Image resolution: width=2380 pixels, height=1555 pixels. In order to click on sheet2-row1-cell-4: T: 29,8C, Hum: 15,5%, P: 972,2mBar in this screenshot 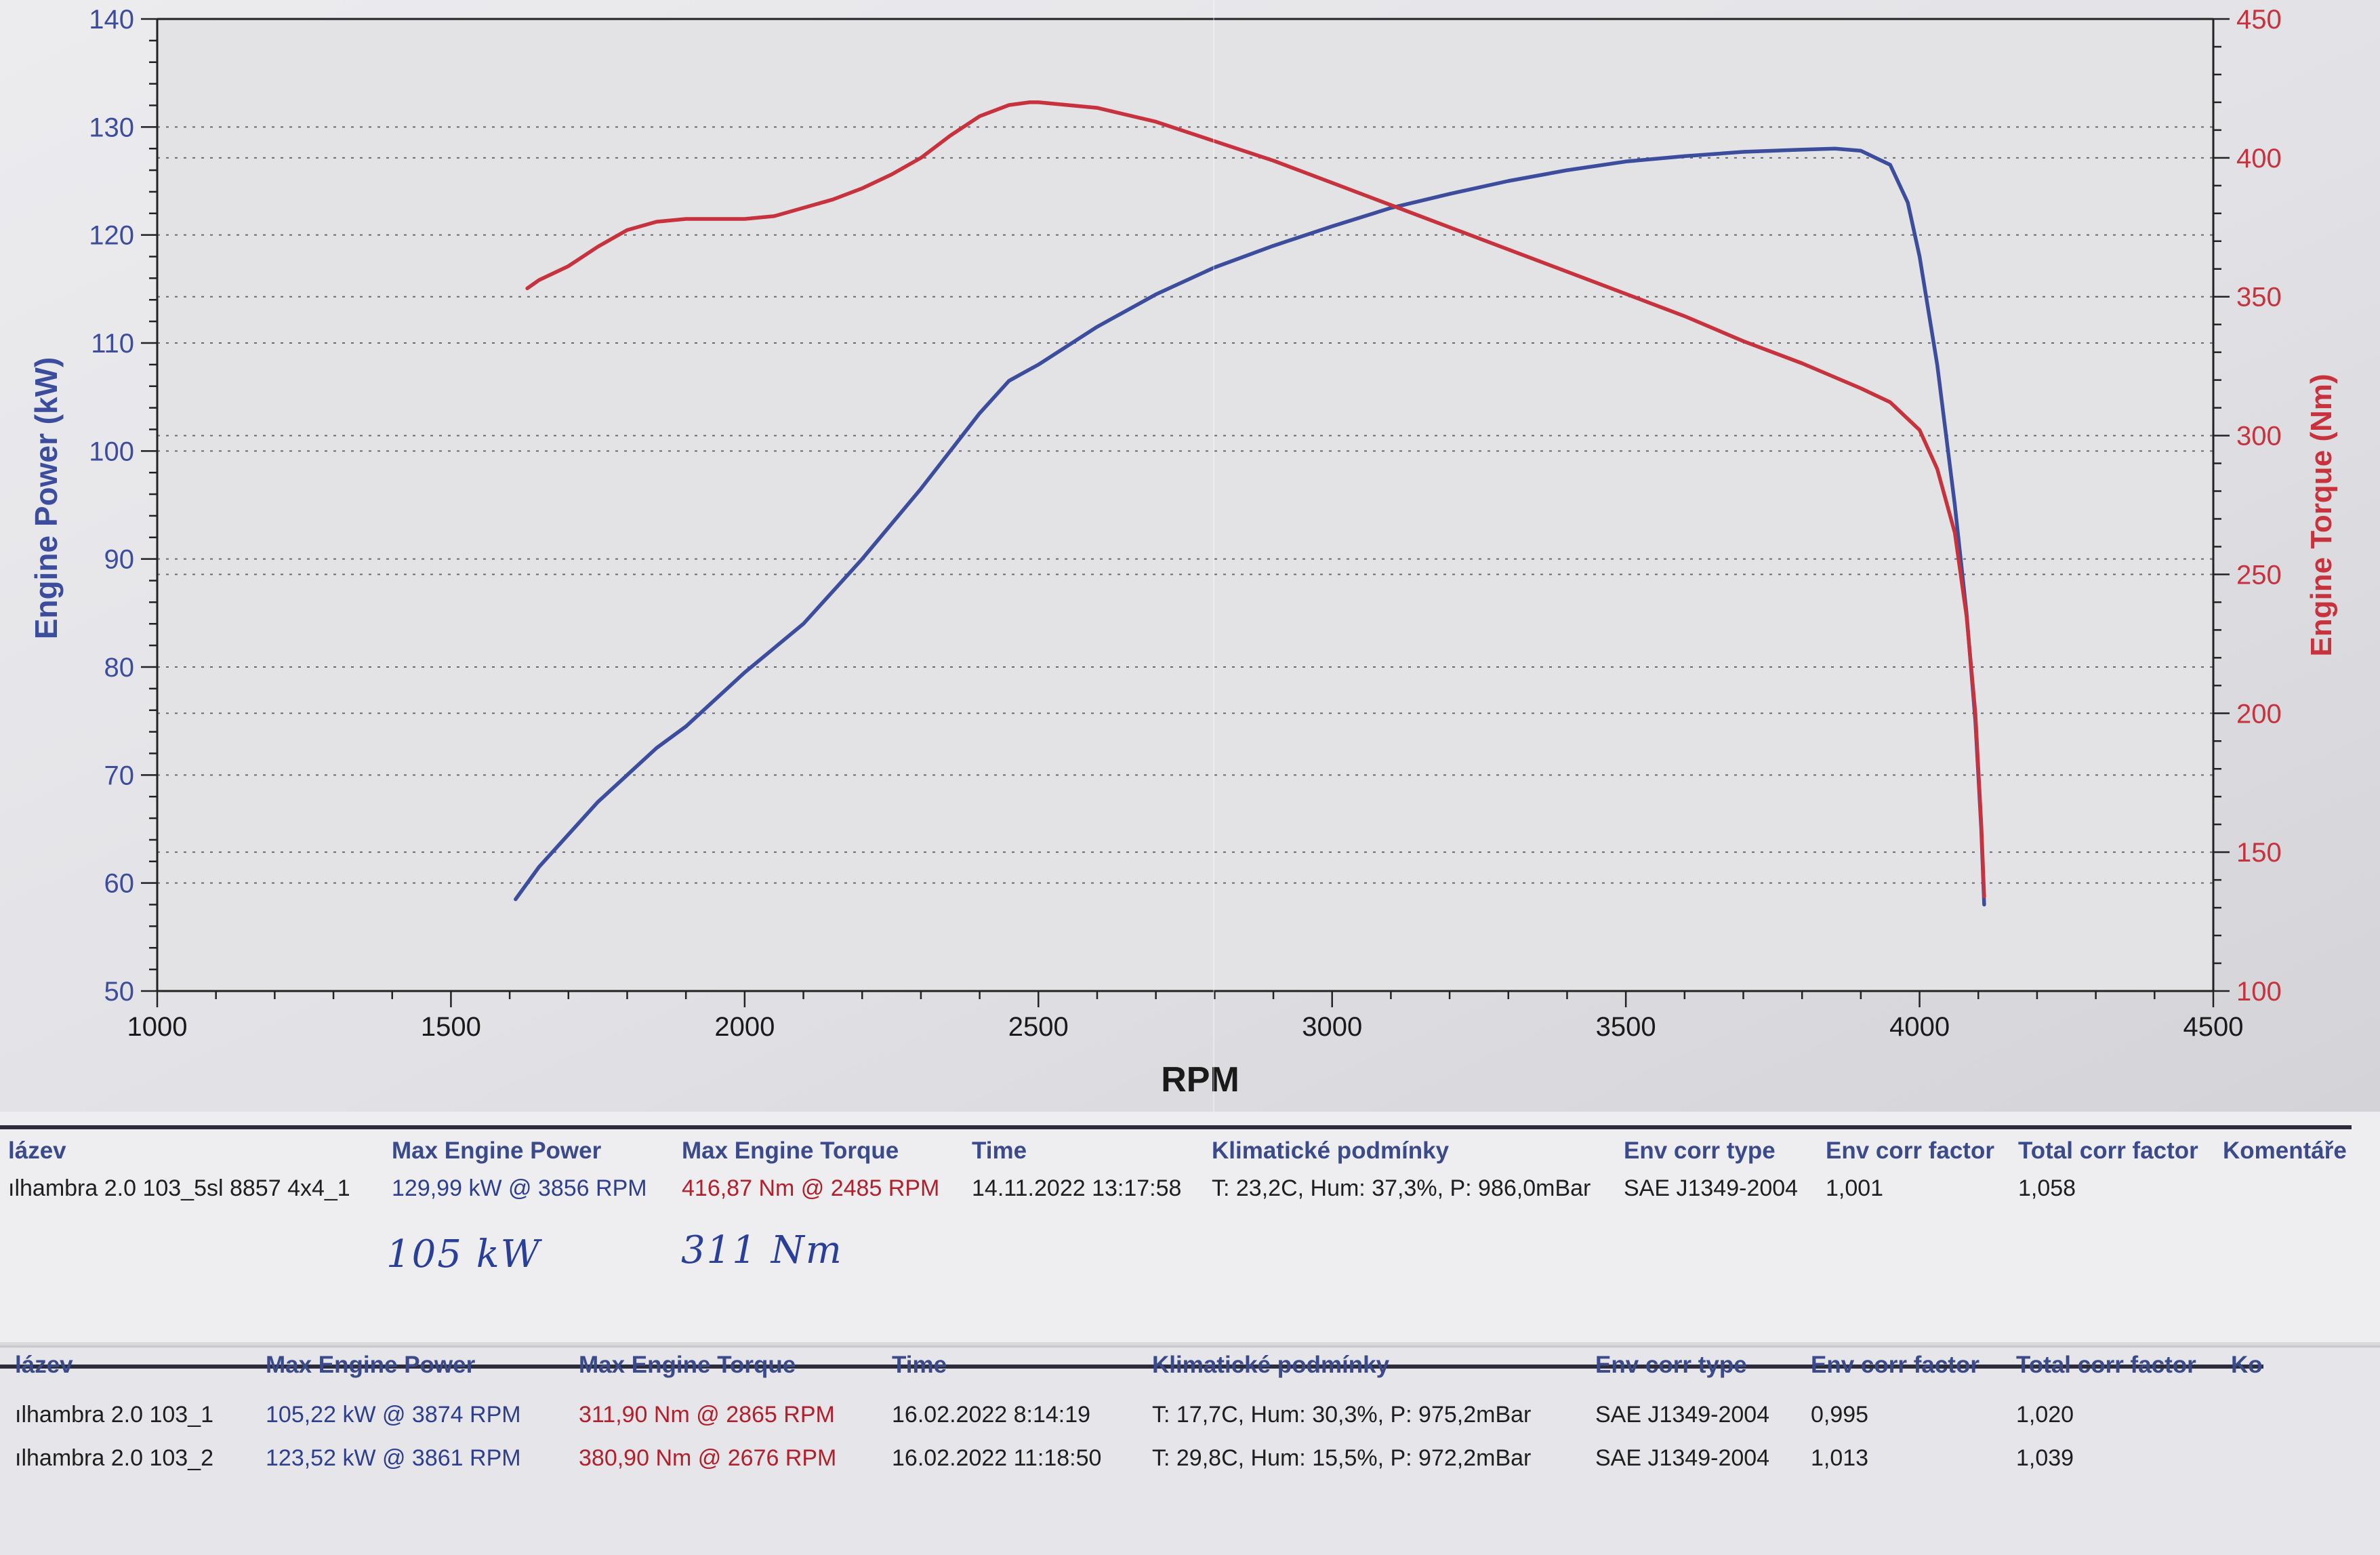, I will do `click(1342, 1458)`.